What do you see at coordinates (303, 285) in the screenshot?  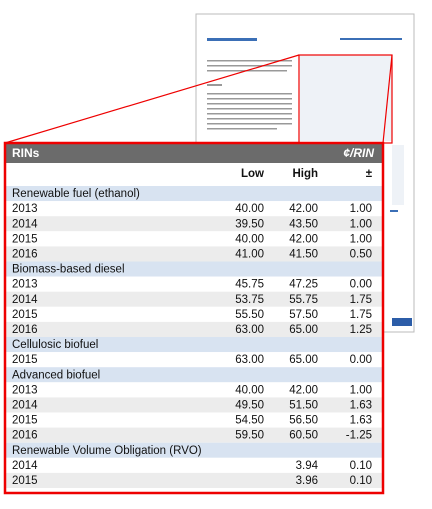 I see `cell-value: 47.25` at bounding box center [303, 285].